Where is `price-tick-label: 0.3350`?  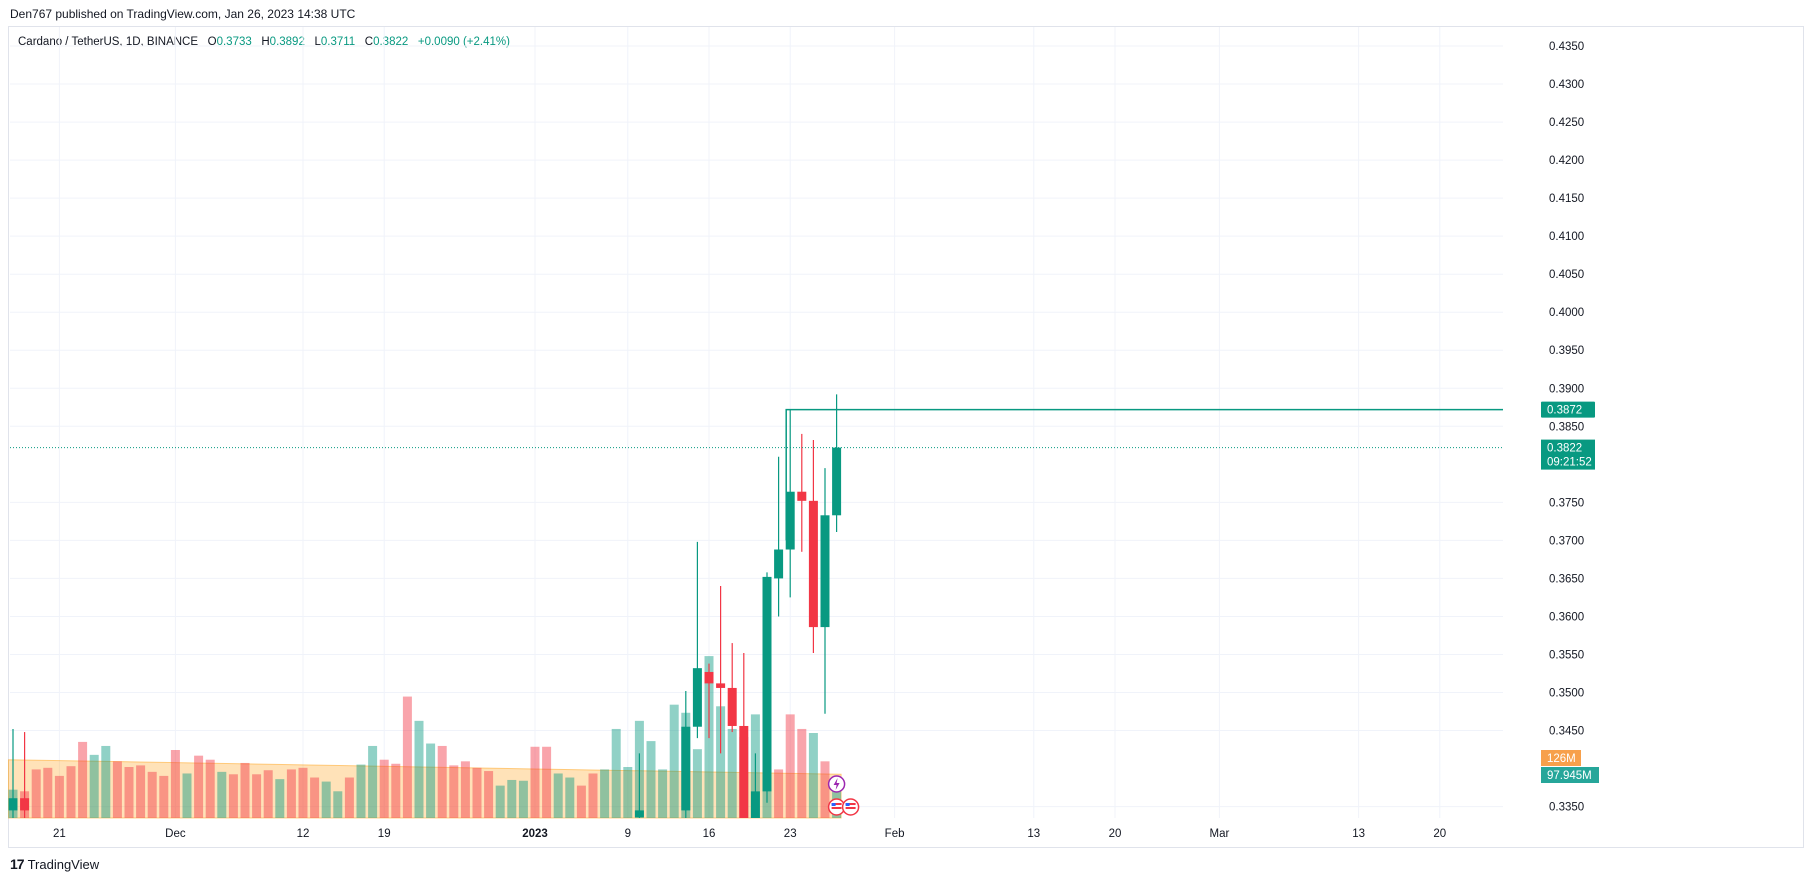
price-tick-label: 0.3350 is located at coordinates (1566, 808).